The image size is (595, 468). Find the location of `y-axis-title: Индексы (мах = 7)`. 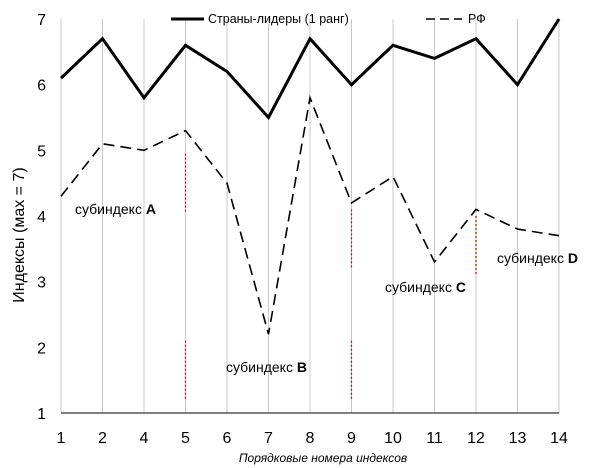

y-axis-title: Индексы (мах = 7) is located at coordinates (19, 234).